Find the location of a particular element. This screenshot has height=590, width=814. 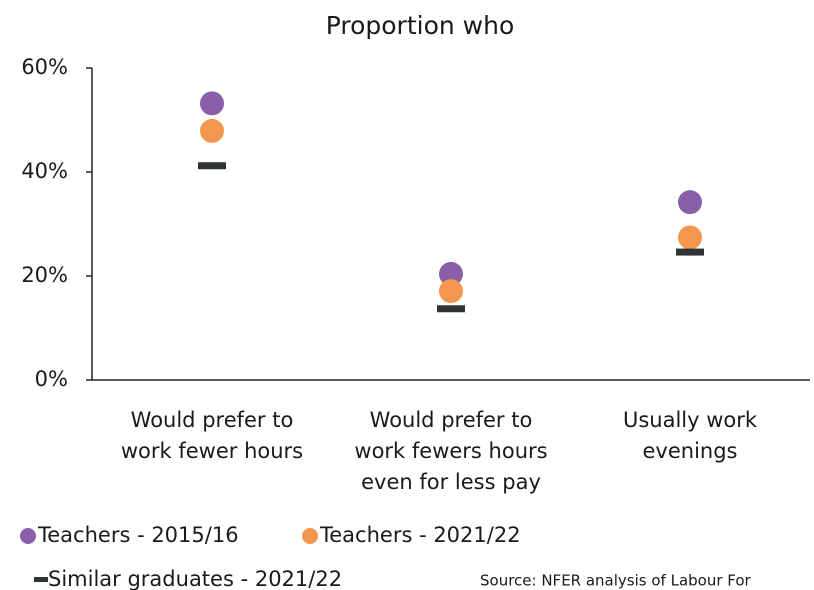

y-tick-label: 0% is located at coordinates (51, 379).